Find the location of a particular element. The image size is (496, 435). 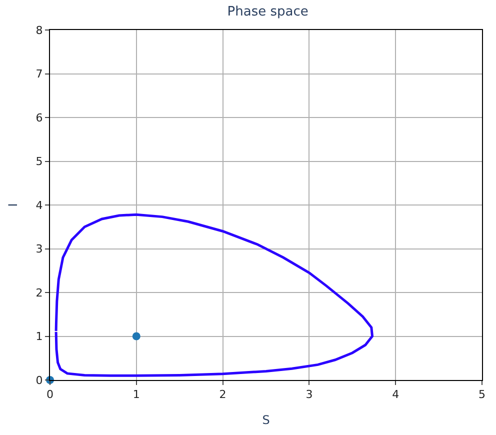

y-tick-label: 2 is located at coordinates (39, 293).